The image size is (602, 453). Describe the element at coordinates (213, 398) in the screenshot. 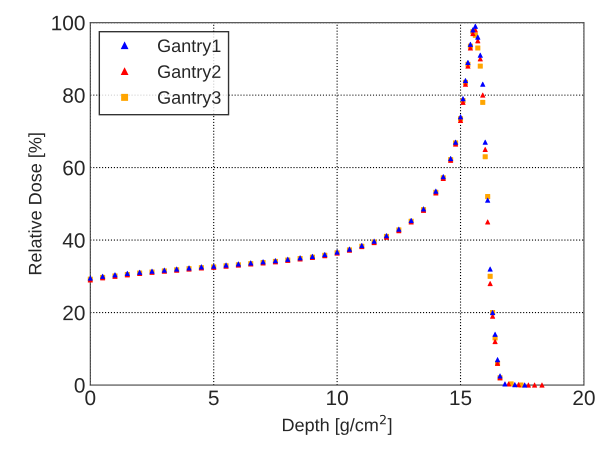

I see `x-tick-label: 5` at that location.